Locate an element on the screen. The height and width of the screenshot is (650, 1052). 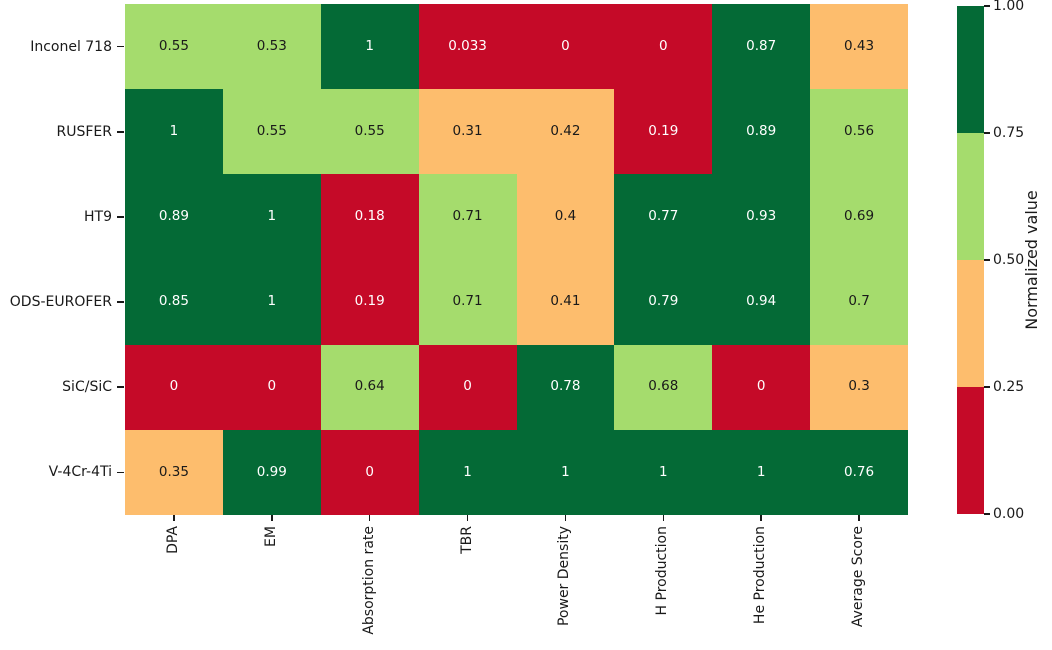
cell-value: 0.93 is located at coordinates (761, 216).